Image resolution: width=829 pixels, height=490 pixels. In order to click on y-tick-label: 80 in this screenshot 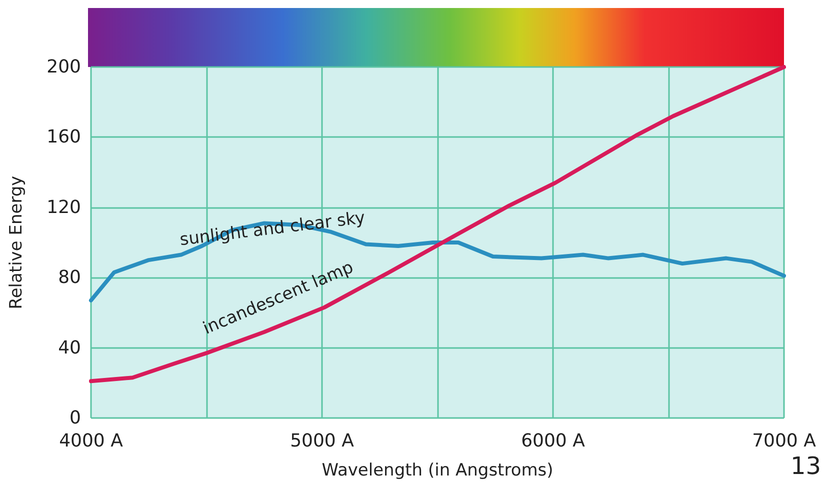, I will do `click(69, 277)`.